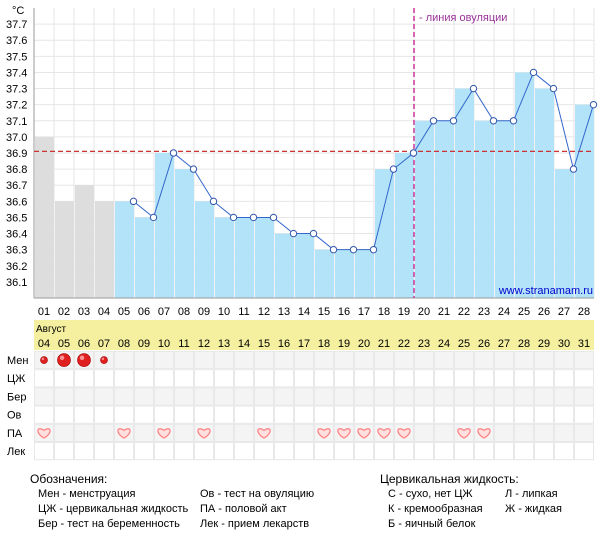  Describe the element at coordinates (16, 452) in the screenshot. I see `row-medication-label: Лек` at that location.